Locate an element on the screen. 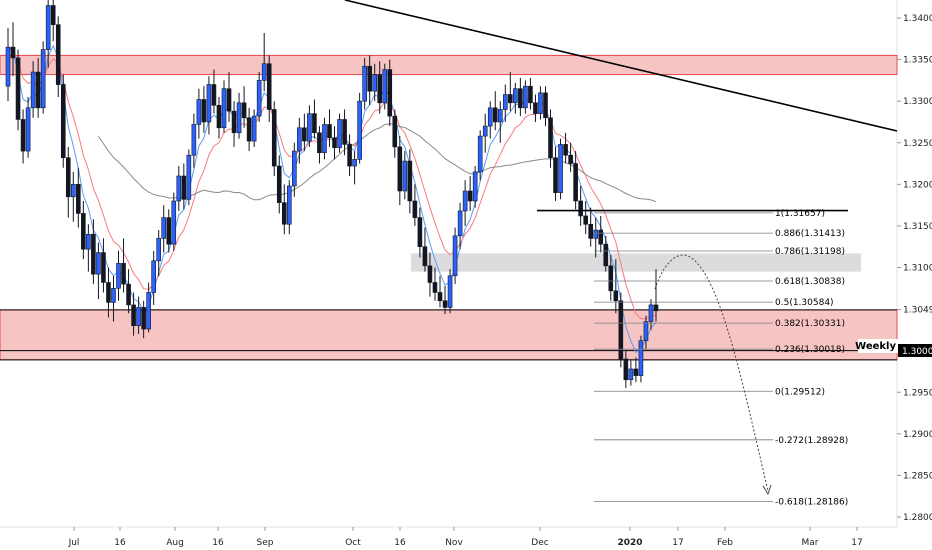 This screenshot has height=550, width=932. price-badge: 1.30000 is located at coordinates (915, 350).